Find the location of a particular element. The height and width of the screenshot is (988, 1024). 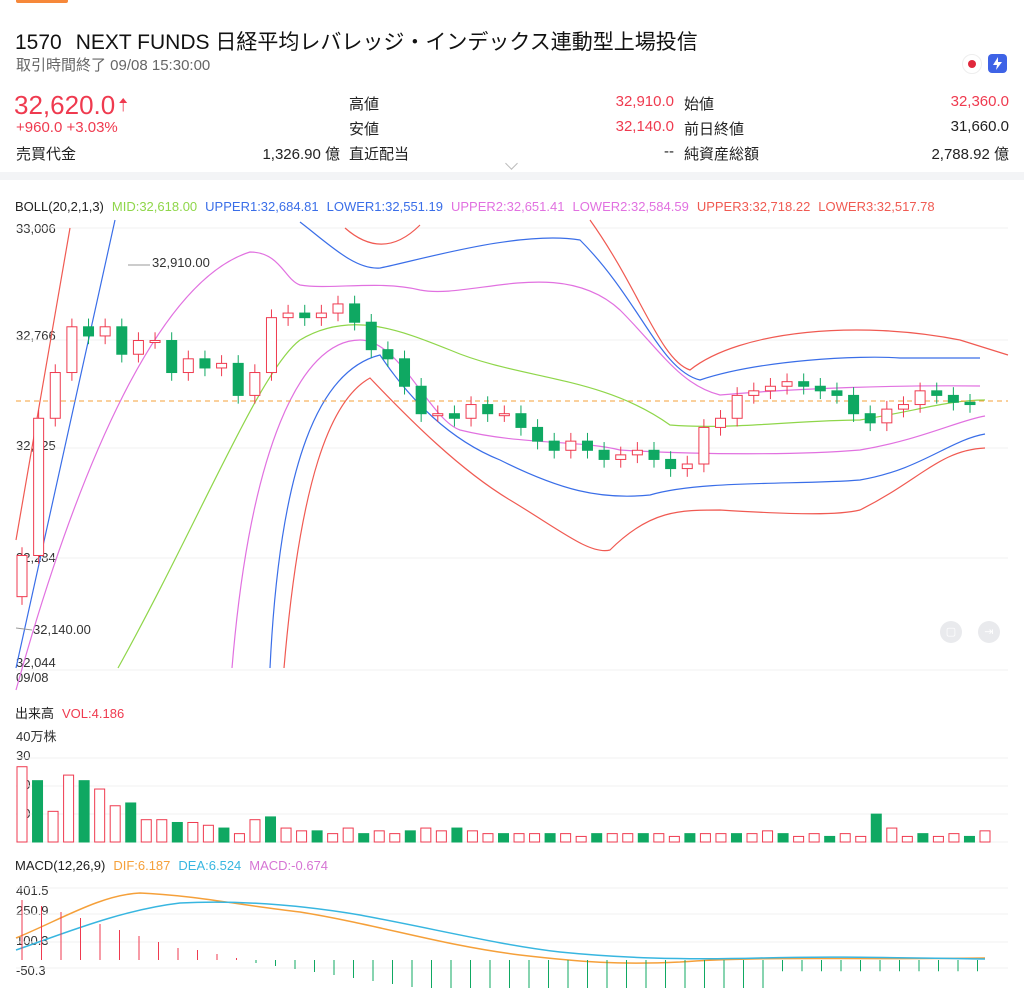

high-value: 32,910.0 is located at coordinates (644, 101).